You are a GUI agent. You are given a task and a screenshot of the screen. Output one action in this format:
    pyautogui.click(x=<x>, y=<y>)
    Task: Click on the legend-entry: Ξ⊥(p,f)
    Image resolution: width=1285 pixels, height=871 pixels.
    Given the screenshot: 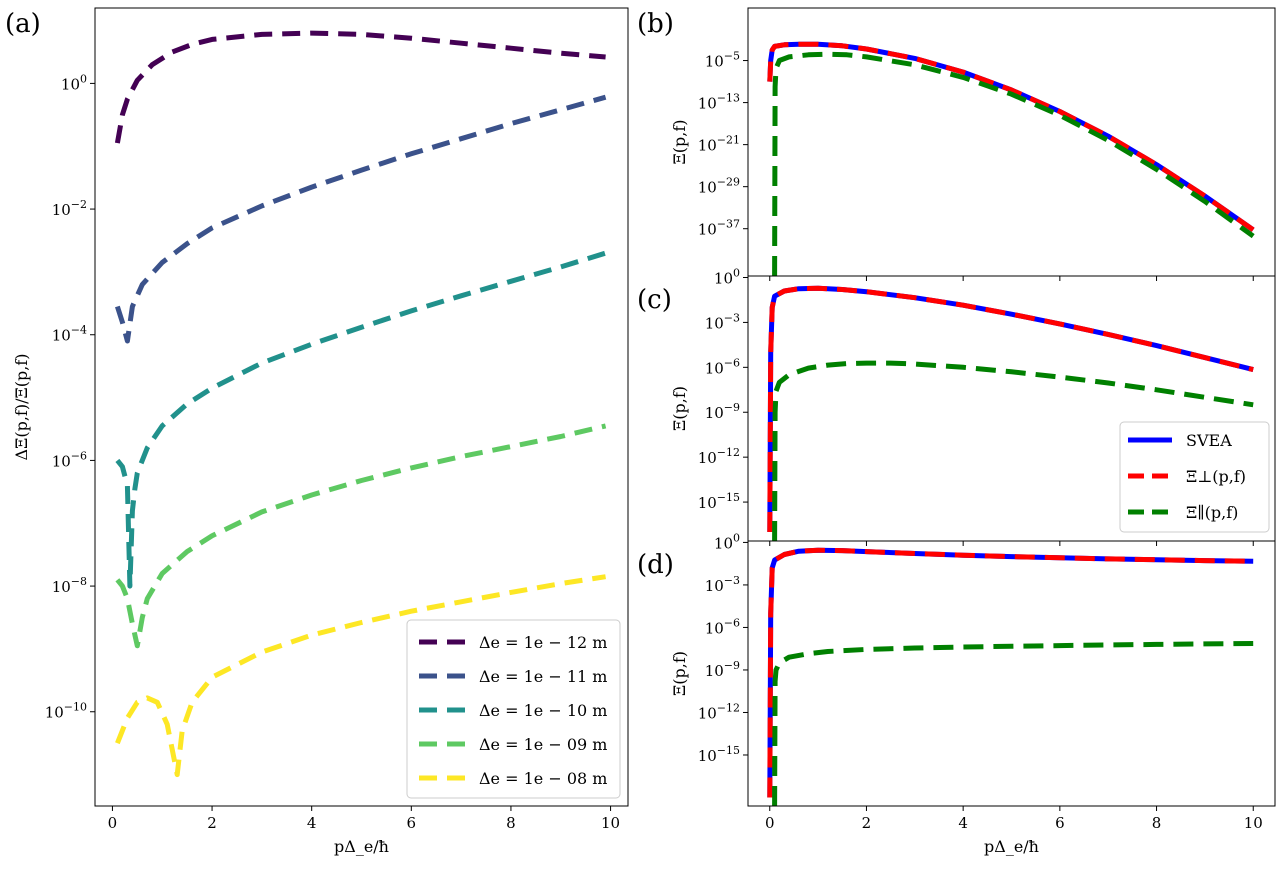 What is the action you would take?
    pyautogui.click(x=1216, y=476)
    